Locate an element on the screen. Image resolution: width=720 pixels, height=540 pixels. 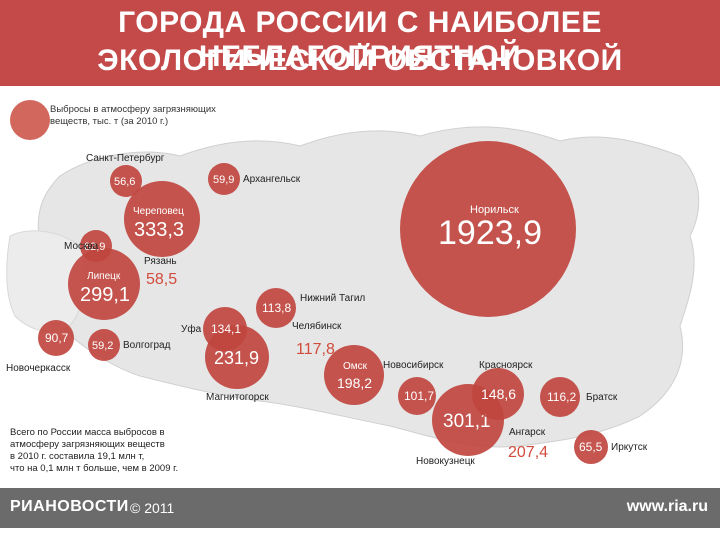
city-circle-arkhangelsk is located at coordinates (224, 179).